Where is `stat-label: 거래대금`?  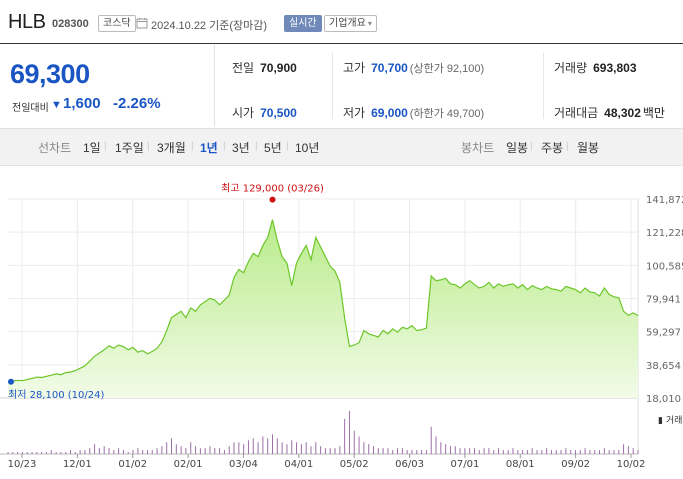
stat-label: 거래대금 is located at coordinates (576, 113).